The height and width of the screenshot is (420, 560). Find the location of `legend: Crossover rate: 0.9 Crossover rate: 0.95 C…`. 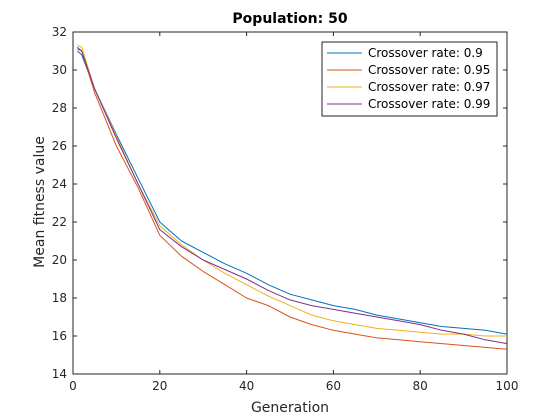

legend: Crossover rate: 0.9 Crossover rate: 0.95 C… is located at coordinates (409, 79).